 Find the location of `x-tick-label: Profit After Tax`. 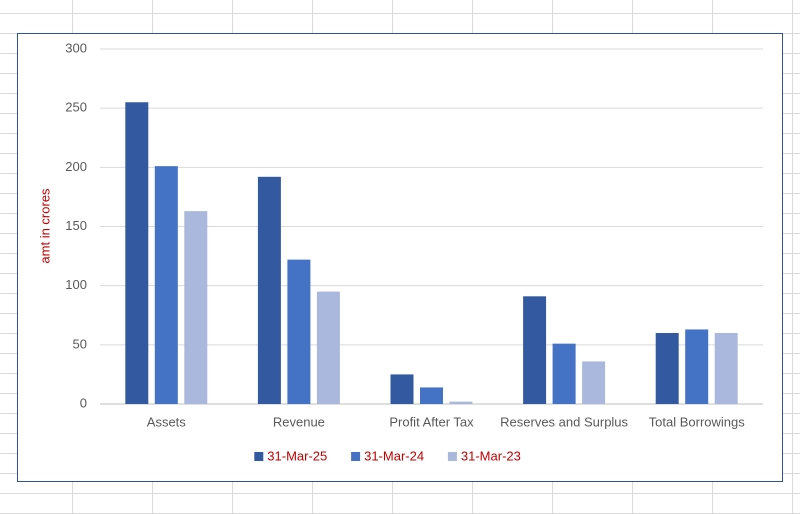

x-tick-label: Profit After Tax is located at coordinates (431, 421).